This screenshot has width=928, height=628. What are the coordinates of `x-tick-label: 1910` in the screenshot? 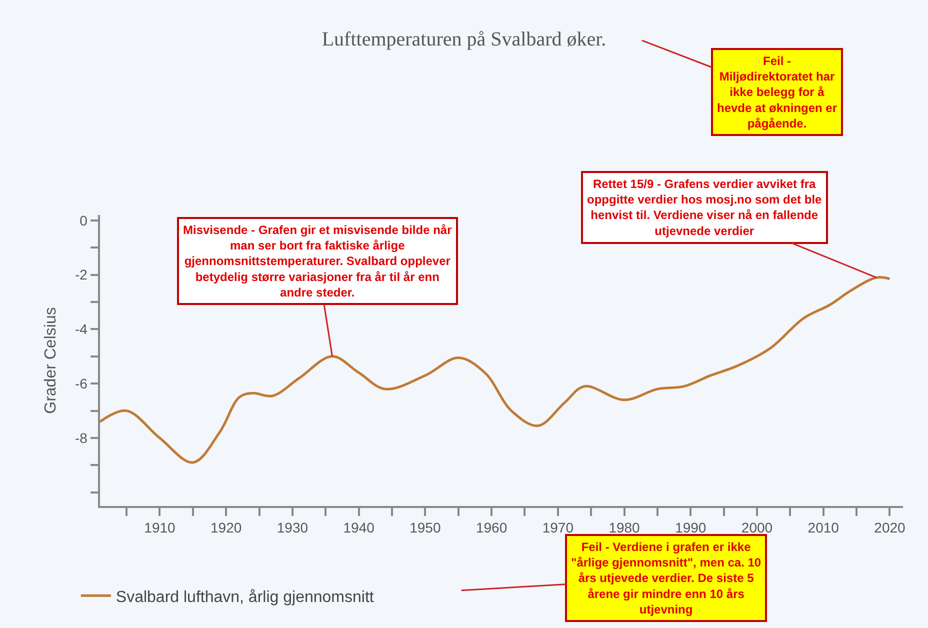 It's located at (160, 528).